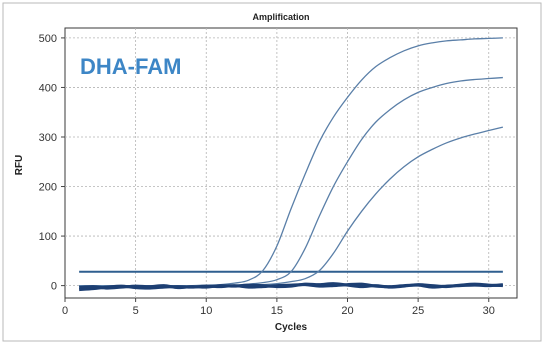 The width and height of the screenshot is (544, 345). What do you see at coordinates (54, 287) in the screenshot?
I see `y-tick-label: 0` at bounding box center [54, 287].